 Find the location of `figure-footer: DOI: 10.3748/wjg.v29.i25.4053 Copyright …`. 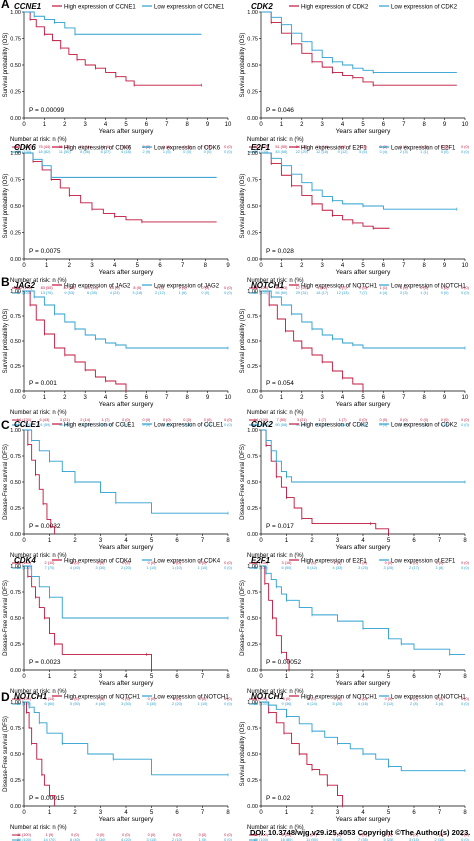

figure-footer: DOI: 10.3748/wjg.v29.i25.4053 Copyright … is located at coordinates (360, 832).